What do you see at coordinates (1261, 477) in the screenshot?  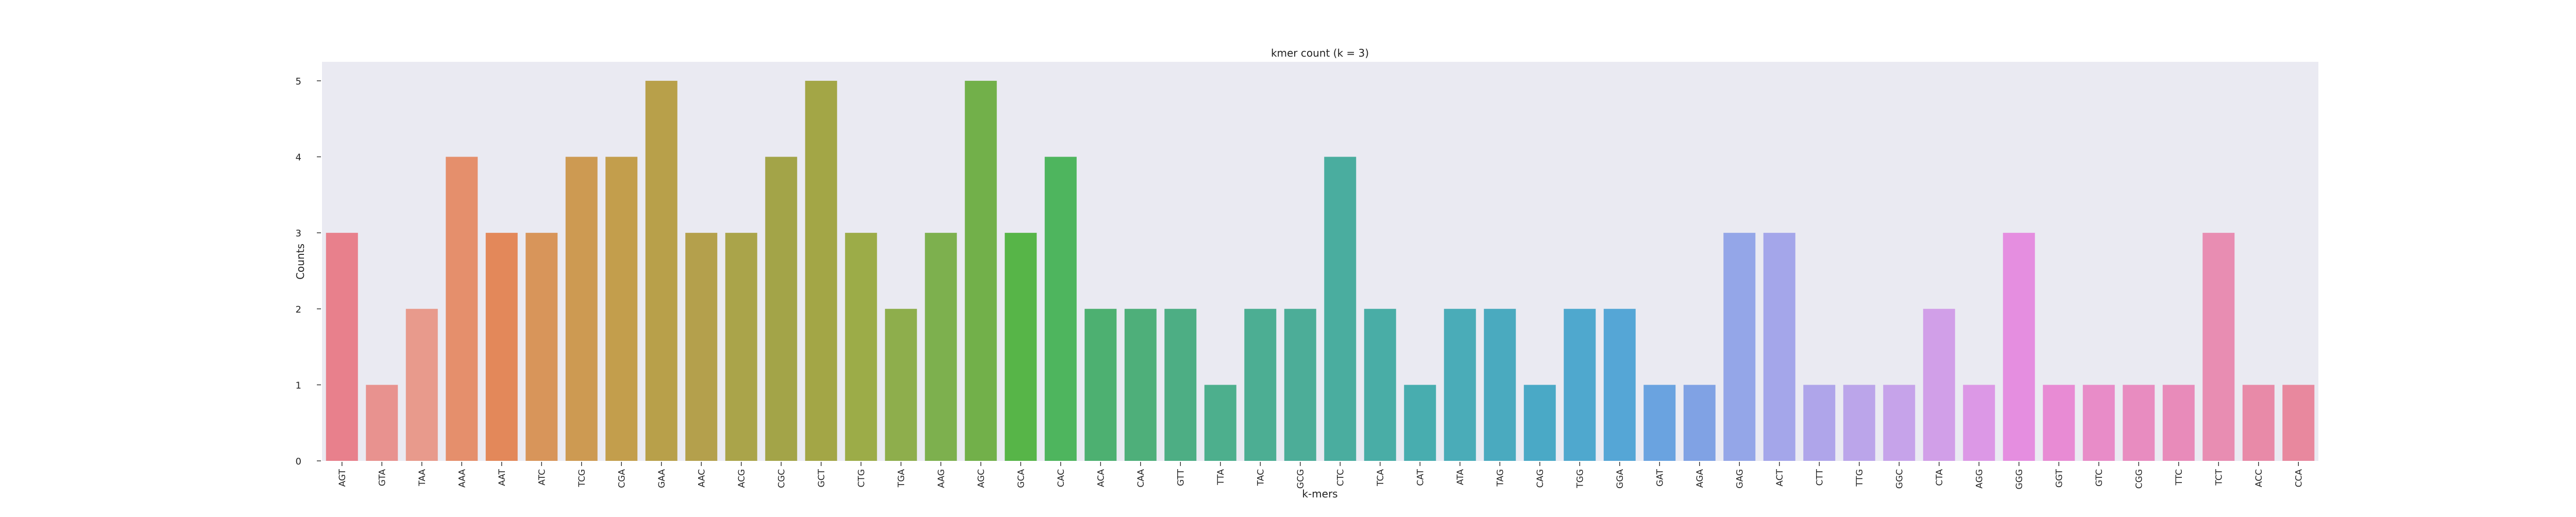 I see `x-tick-label: TAC` at bounding box center [1261, 477].